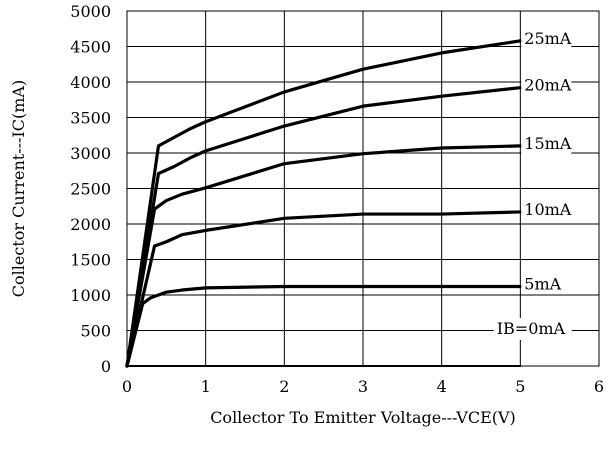 This screenshot has width=616, height=450. Describe the element at coordinates (106, 366) in the screenshot. I see `y-tick-label: 0` at that location.